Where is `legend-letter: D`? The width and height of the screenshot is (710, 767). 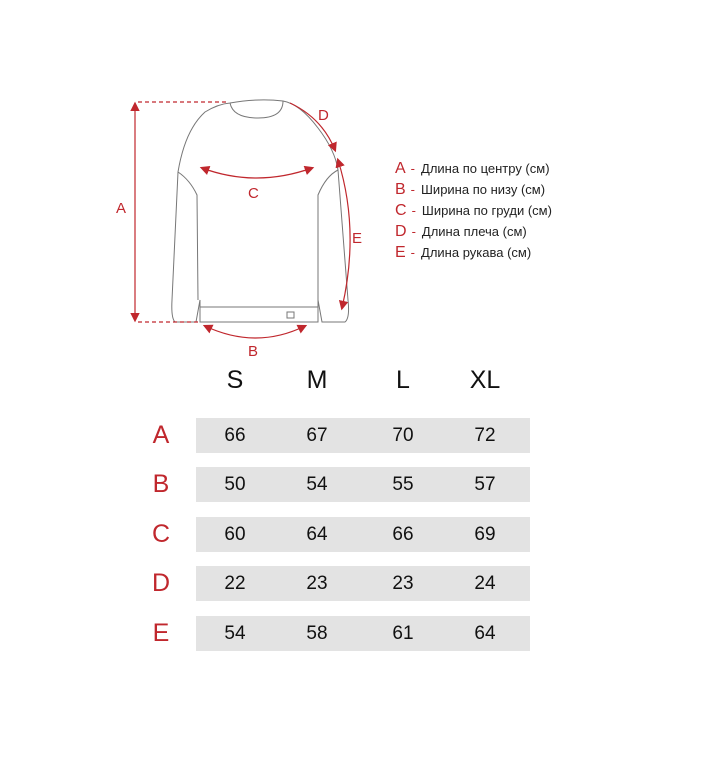
legend-letter: D is located at coordinates (401, 231).